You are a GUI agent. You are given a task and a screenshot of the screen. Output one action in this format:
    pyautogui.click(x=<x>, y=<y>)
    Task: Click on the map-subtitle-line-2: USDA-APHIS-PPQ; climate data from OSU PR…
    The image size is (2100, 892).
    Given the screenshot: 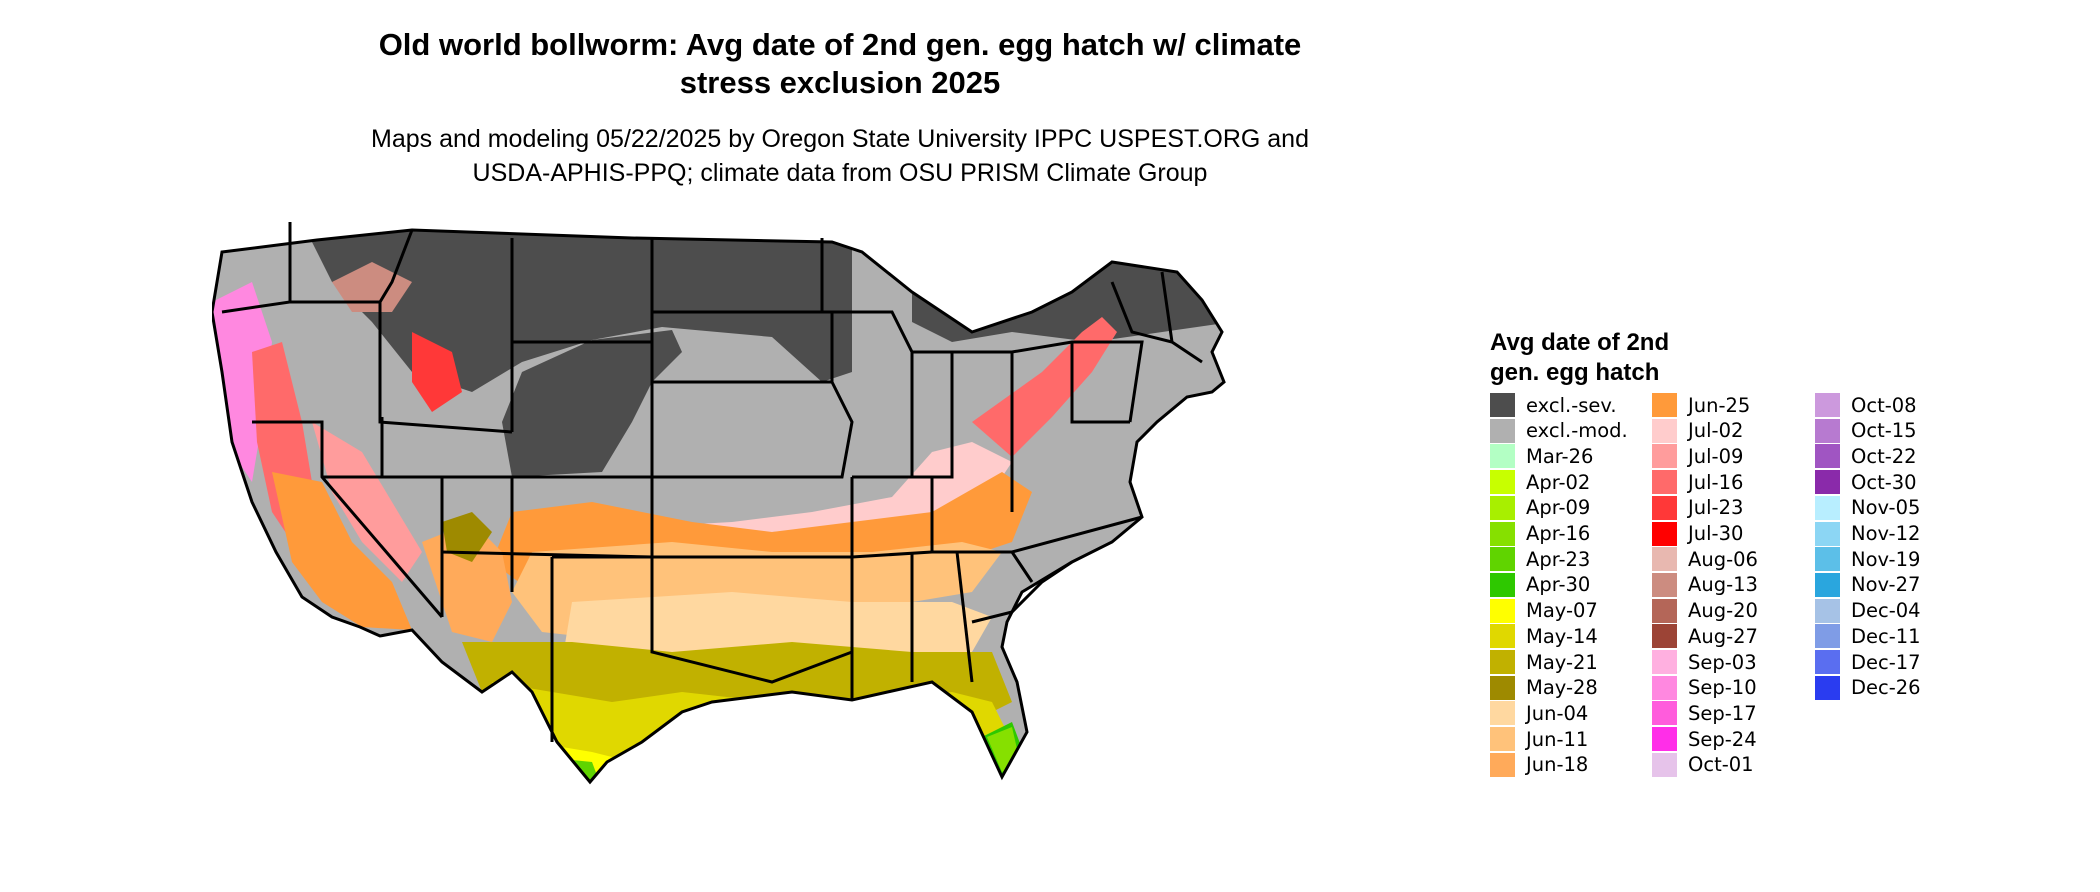 What is the action you would take?
    pyautogui.click(x=840, y=173)
    